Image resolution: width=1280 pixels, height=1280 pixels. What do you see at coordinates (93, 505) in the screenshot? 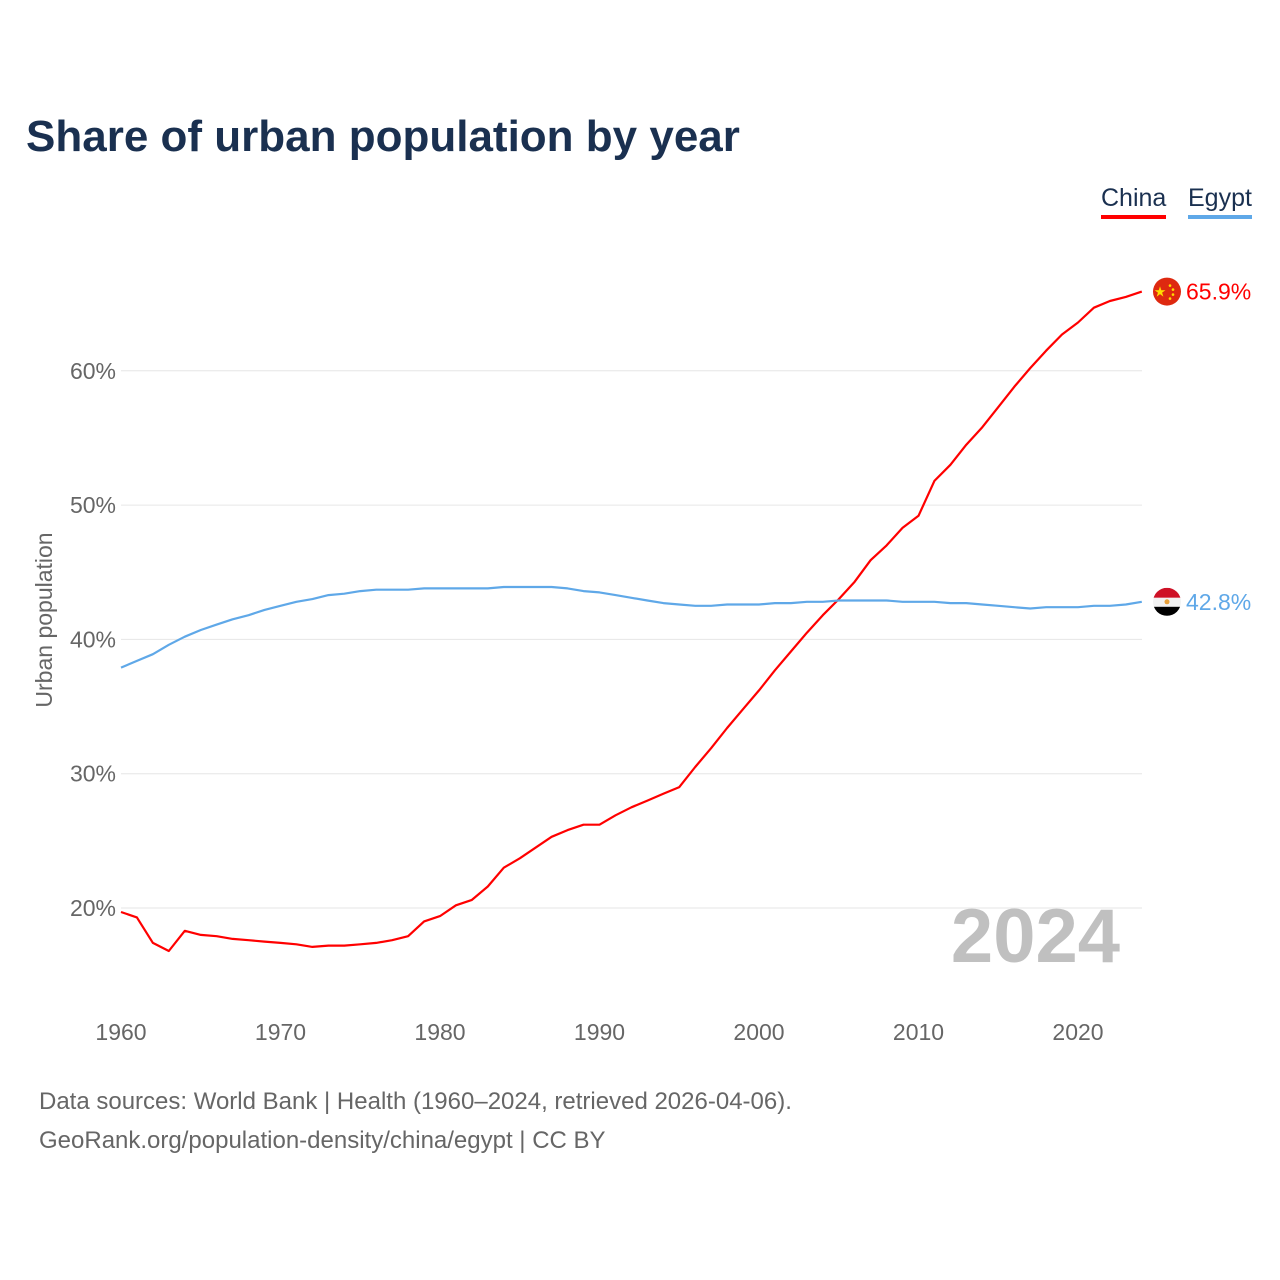
I see `y-tick-label: 50%` at bounding box center [93, 505].